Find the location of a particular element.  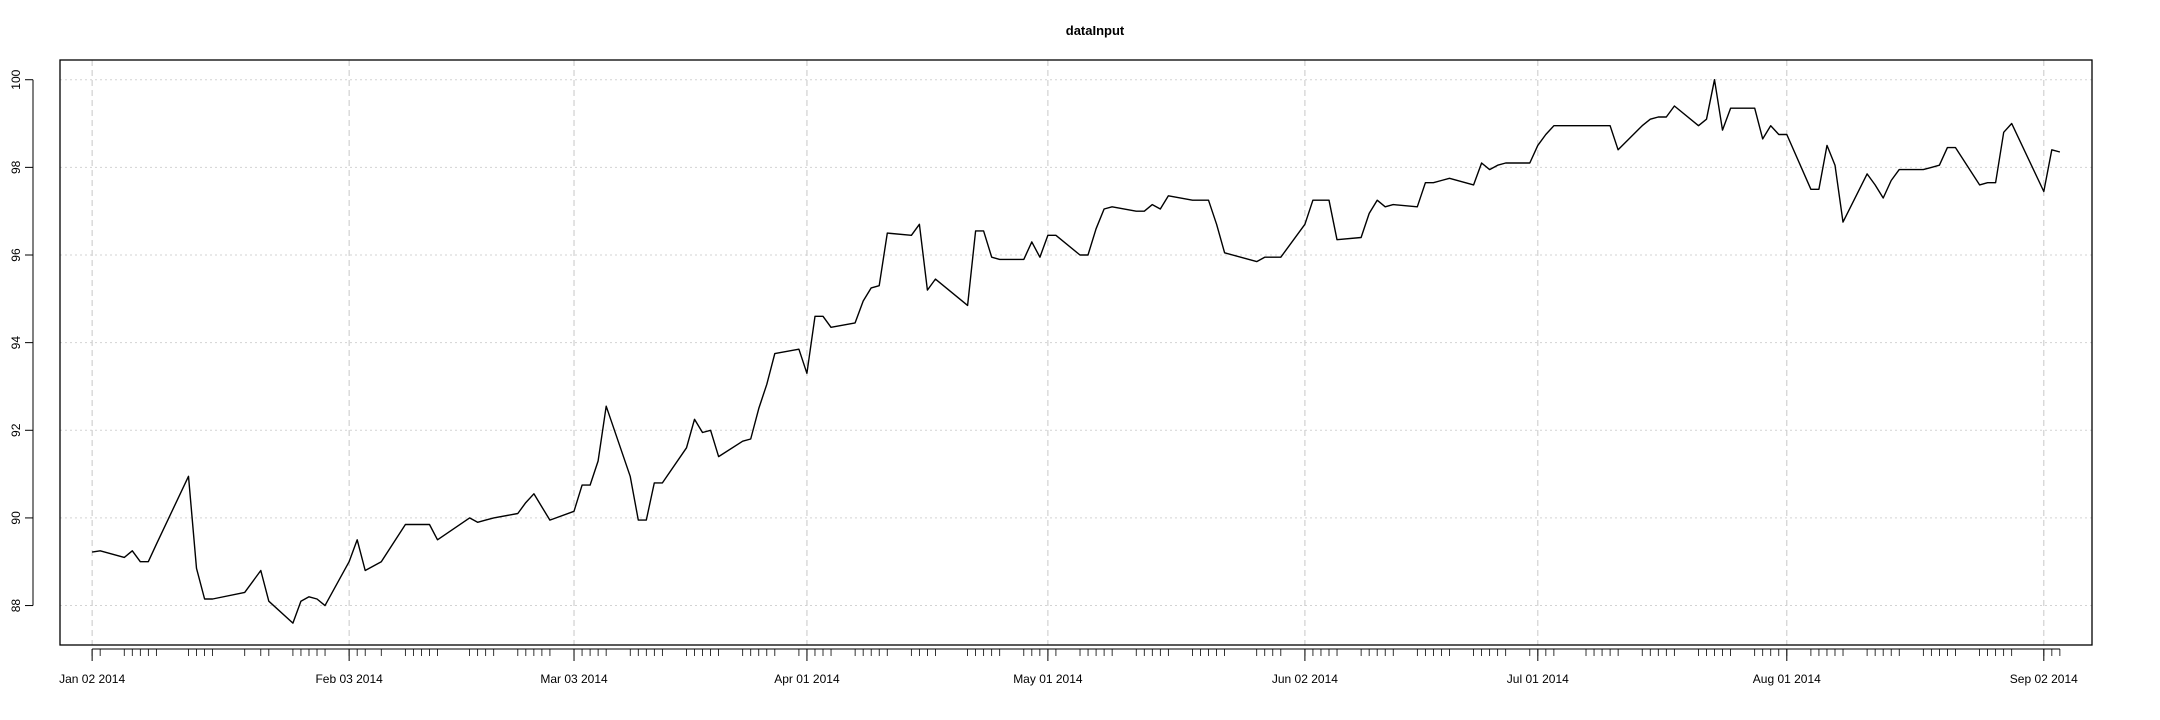

x-tick-label: Jan 02 2014 is located at coordinates (92, 679).